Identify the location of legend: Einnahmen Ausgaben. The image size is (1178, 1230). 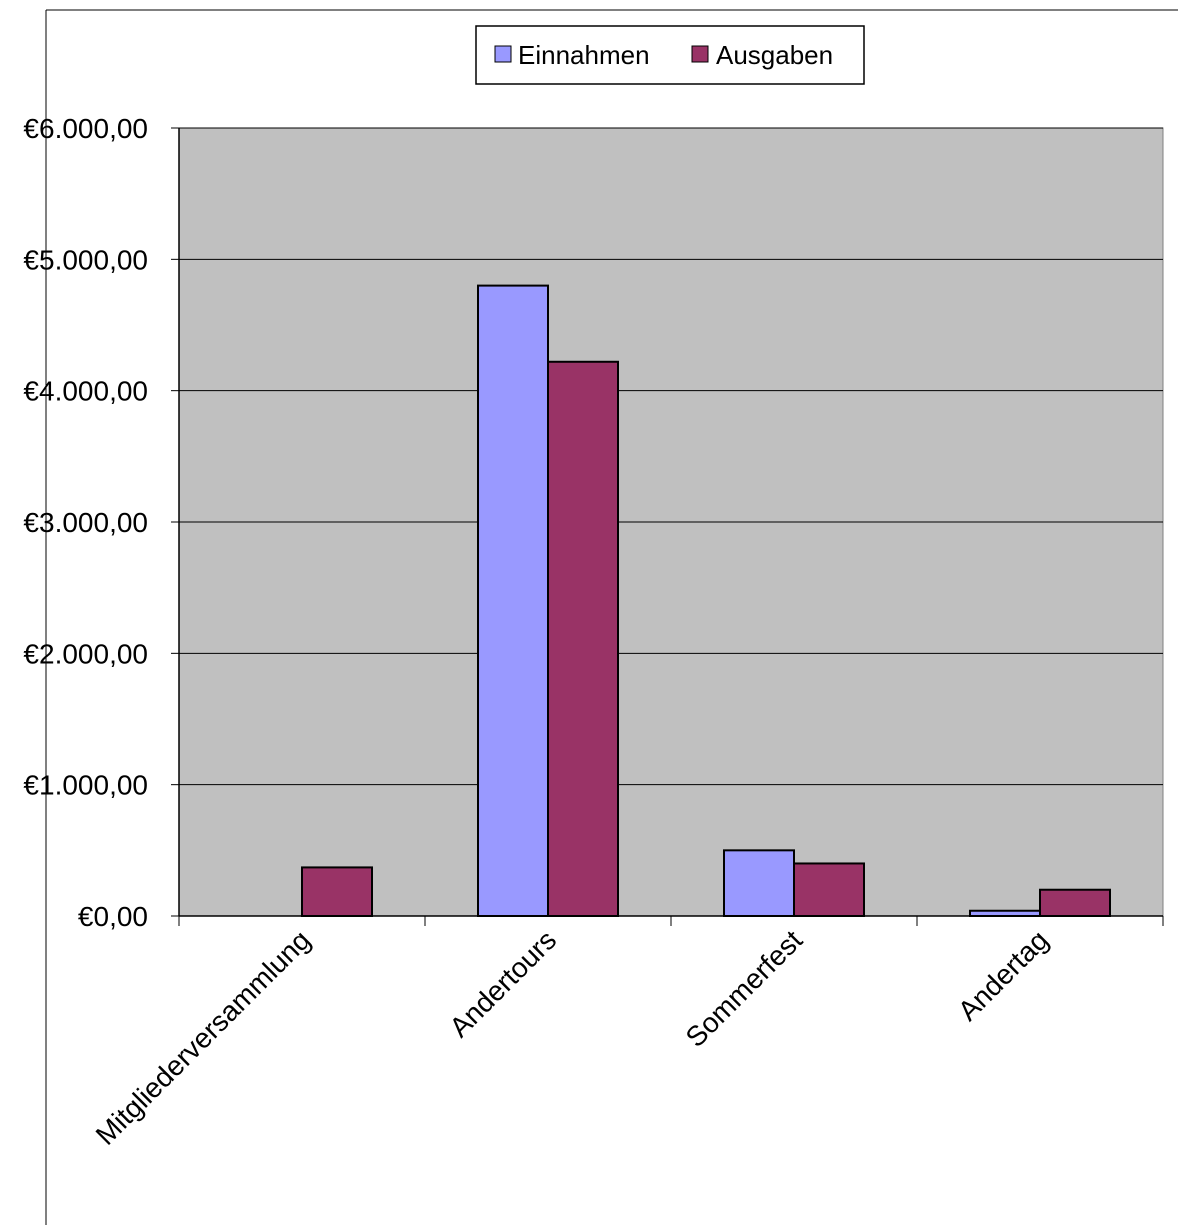
(670, 55).